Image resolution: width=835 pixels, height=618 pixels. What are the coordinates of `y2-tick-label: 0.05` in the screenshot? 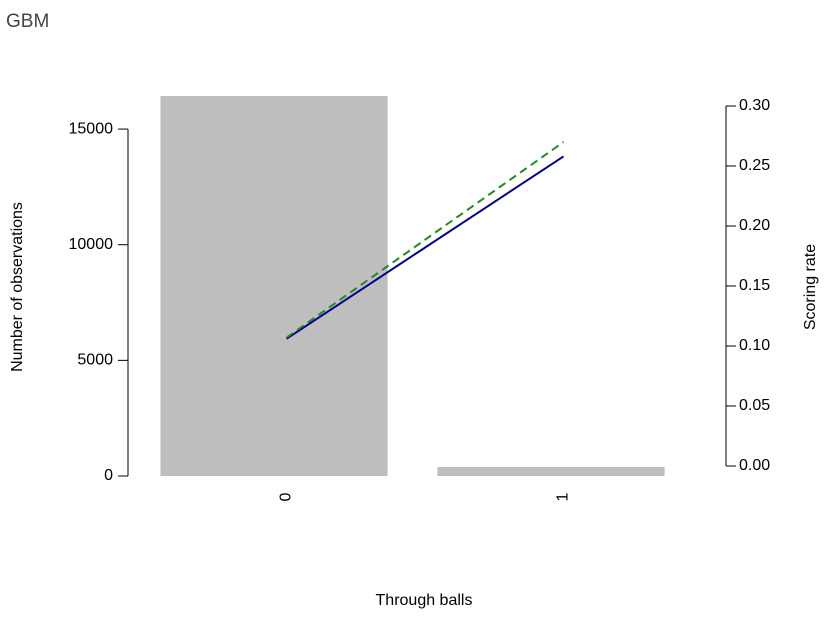 It's located at (754, 405).